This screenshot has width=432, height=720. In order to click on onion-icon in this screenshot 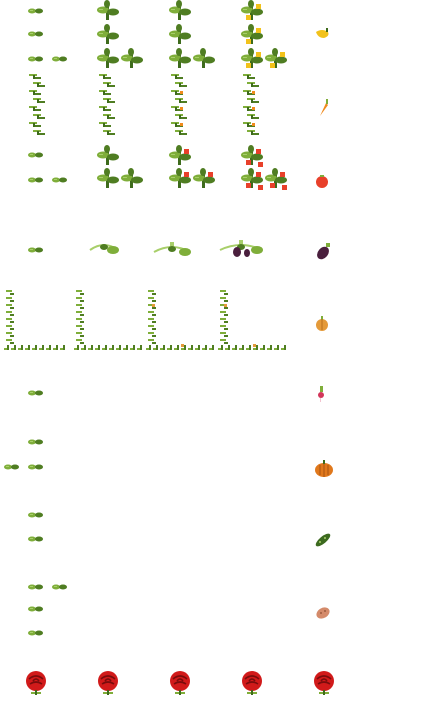, I will do `click(322, 323)`.